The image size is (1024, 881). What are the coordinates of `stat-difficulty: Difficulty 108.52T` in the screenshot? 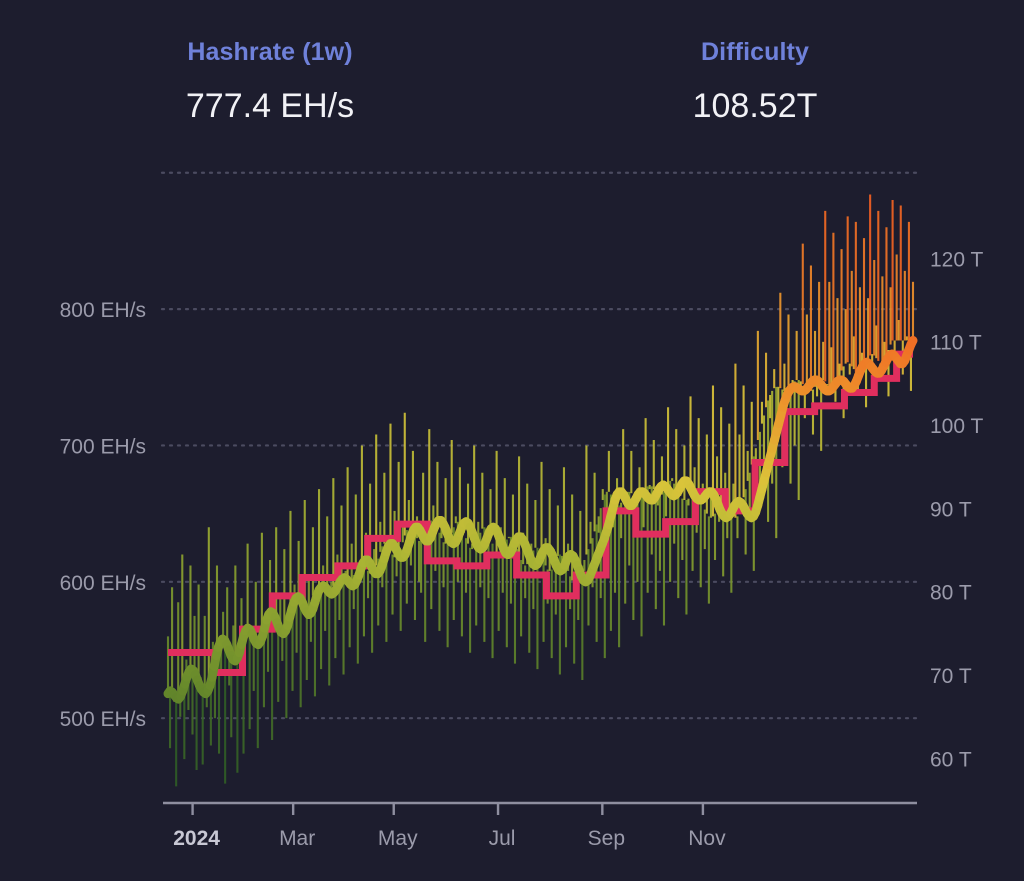 It's located at (755, 81).